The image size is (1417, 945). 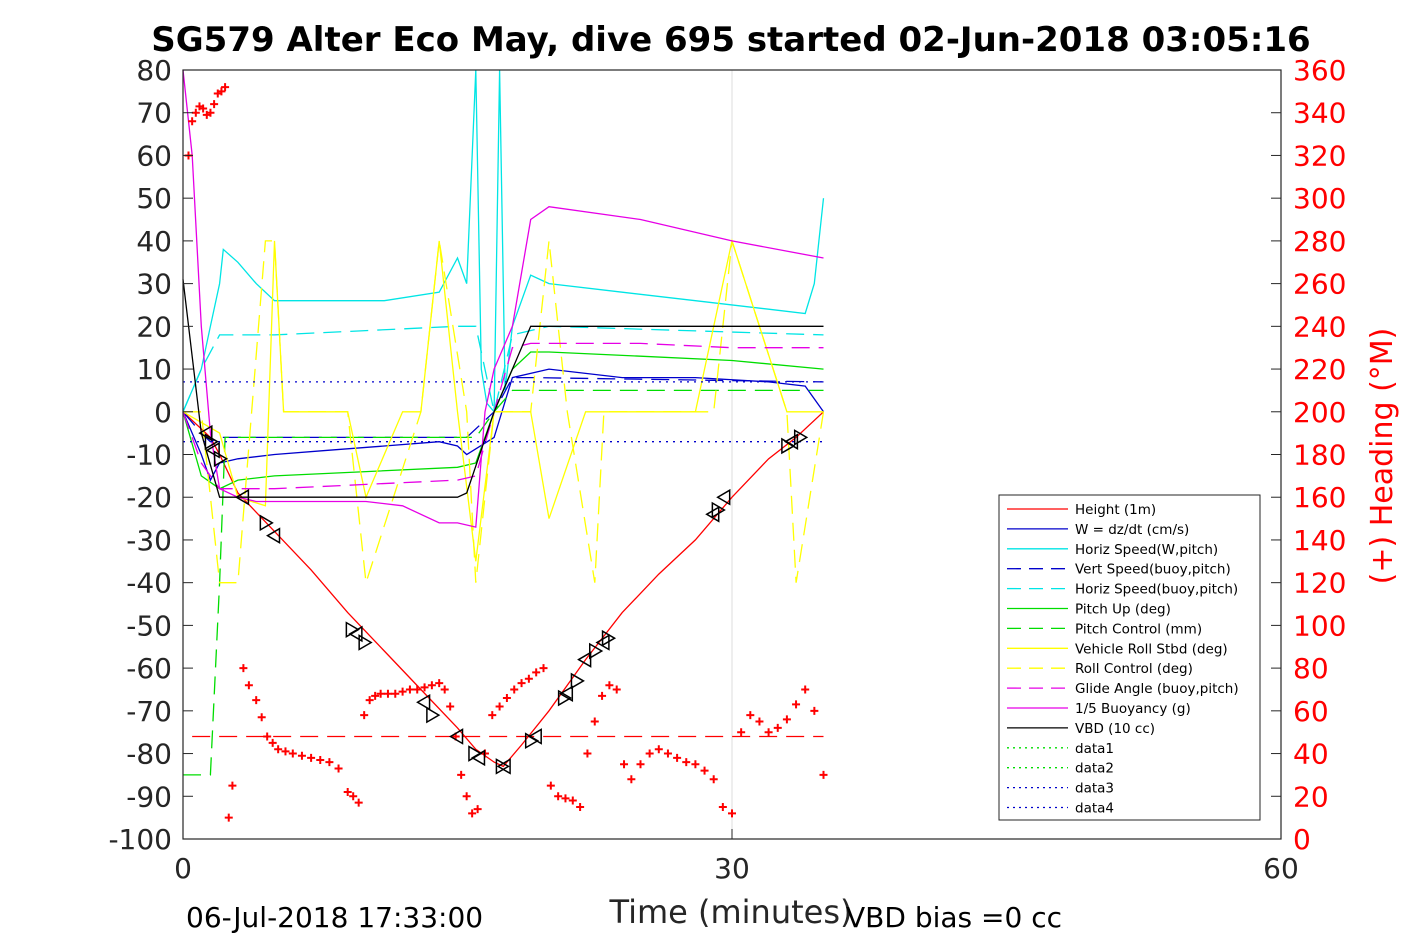 What do you see at coordinates (149, 583) in the screenshot?
I see `y-tick-label: -40` at bounding box center [149, 583].